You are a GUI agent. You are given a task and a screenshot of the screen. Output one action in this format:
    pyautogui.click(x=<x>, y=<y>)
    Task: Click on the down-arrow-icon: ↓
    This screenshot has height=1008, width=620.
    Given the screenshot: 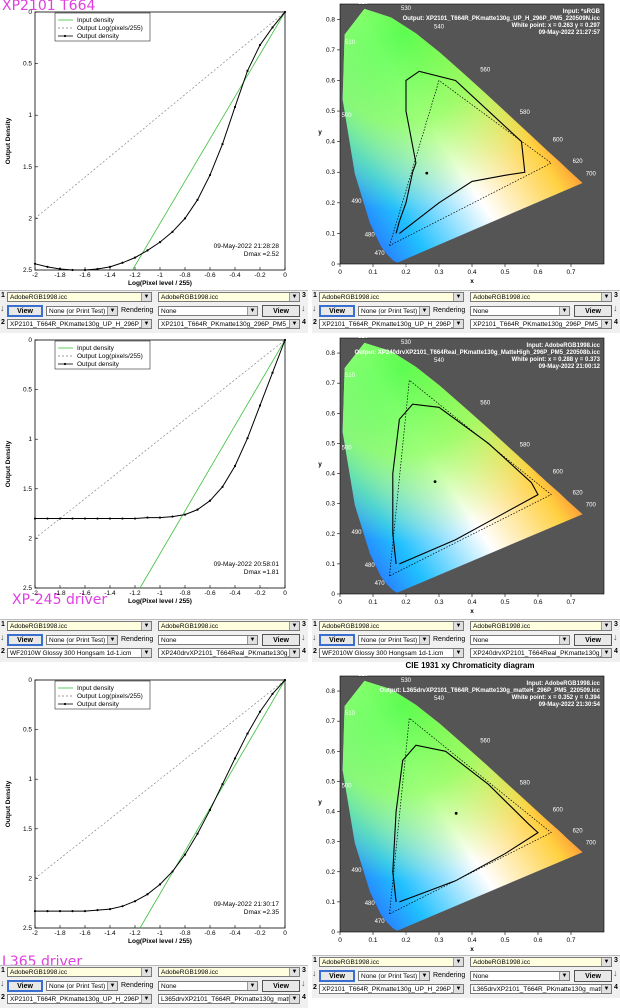 What is the action you would take?
    pyautogui.click(x=615, y=637)
    